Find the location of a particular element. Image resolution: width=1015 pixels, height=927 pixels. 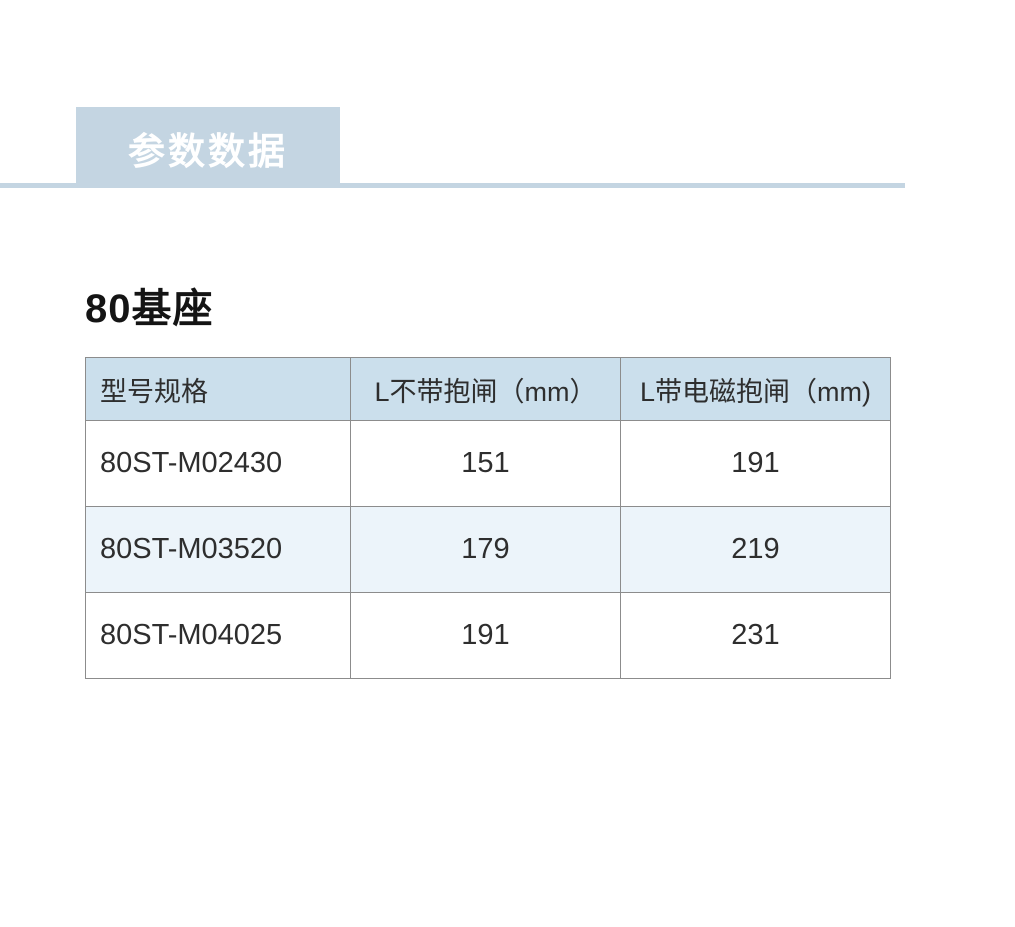

spec-table-header: 型号规格 L不带抱闸（mm） L带电磁抱闸（mm) is located at coordinates (488, 389).